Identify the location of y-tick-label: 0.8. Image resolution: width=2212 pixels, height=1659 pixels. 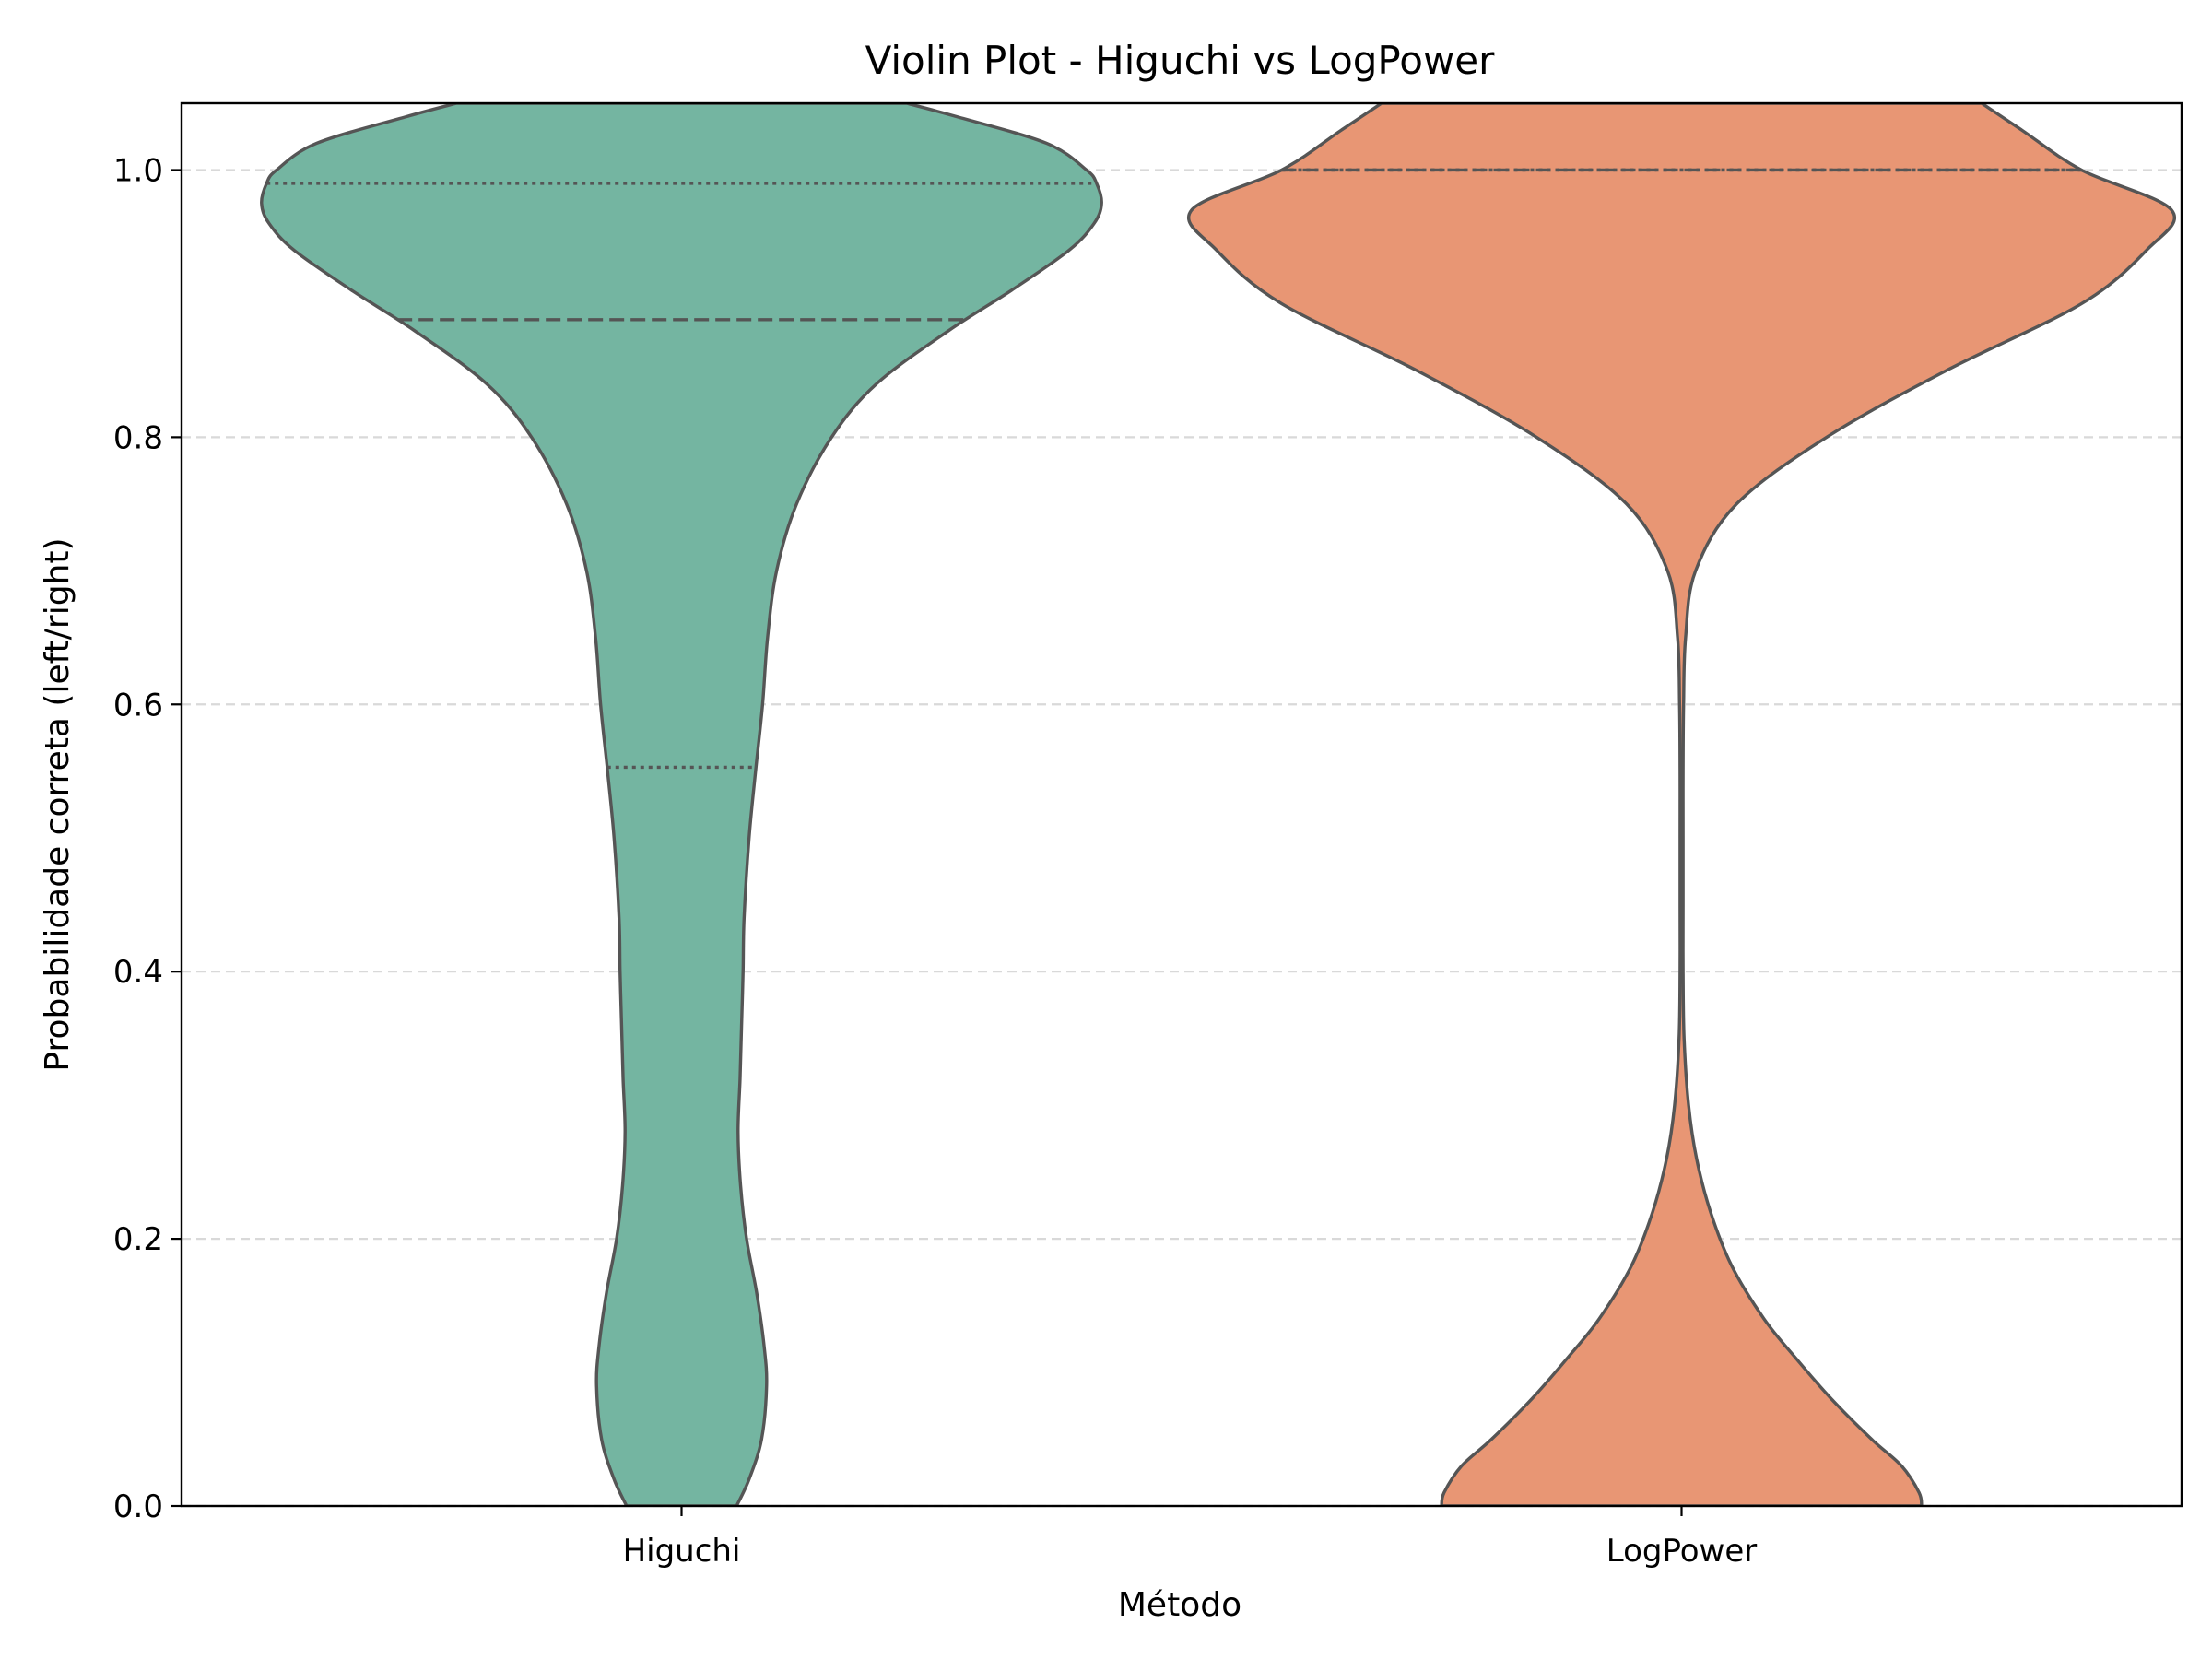
(138, 437).